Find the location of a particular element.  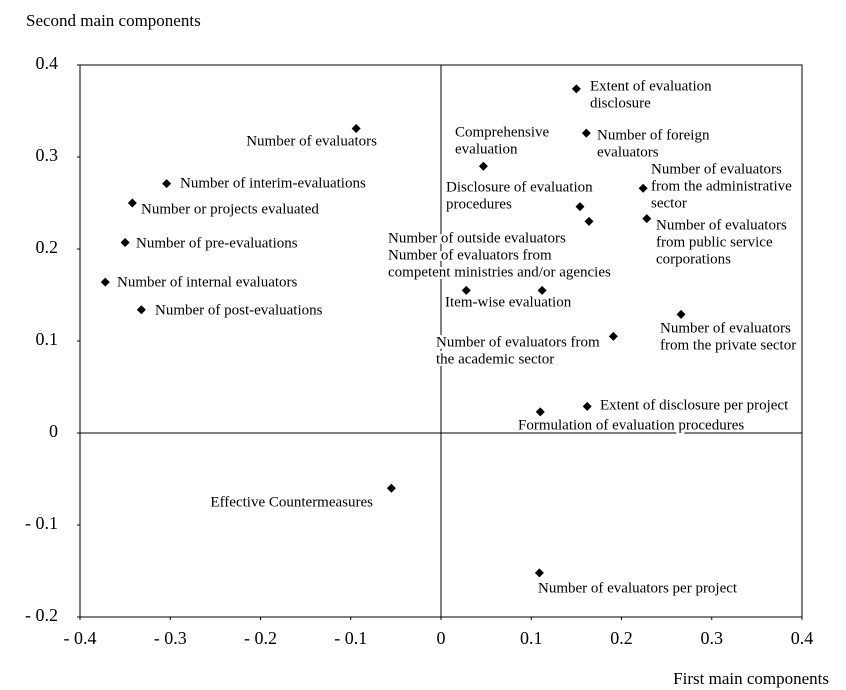

point-label: evaluation is located at coordinates (486, 149).